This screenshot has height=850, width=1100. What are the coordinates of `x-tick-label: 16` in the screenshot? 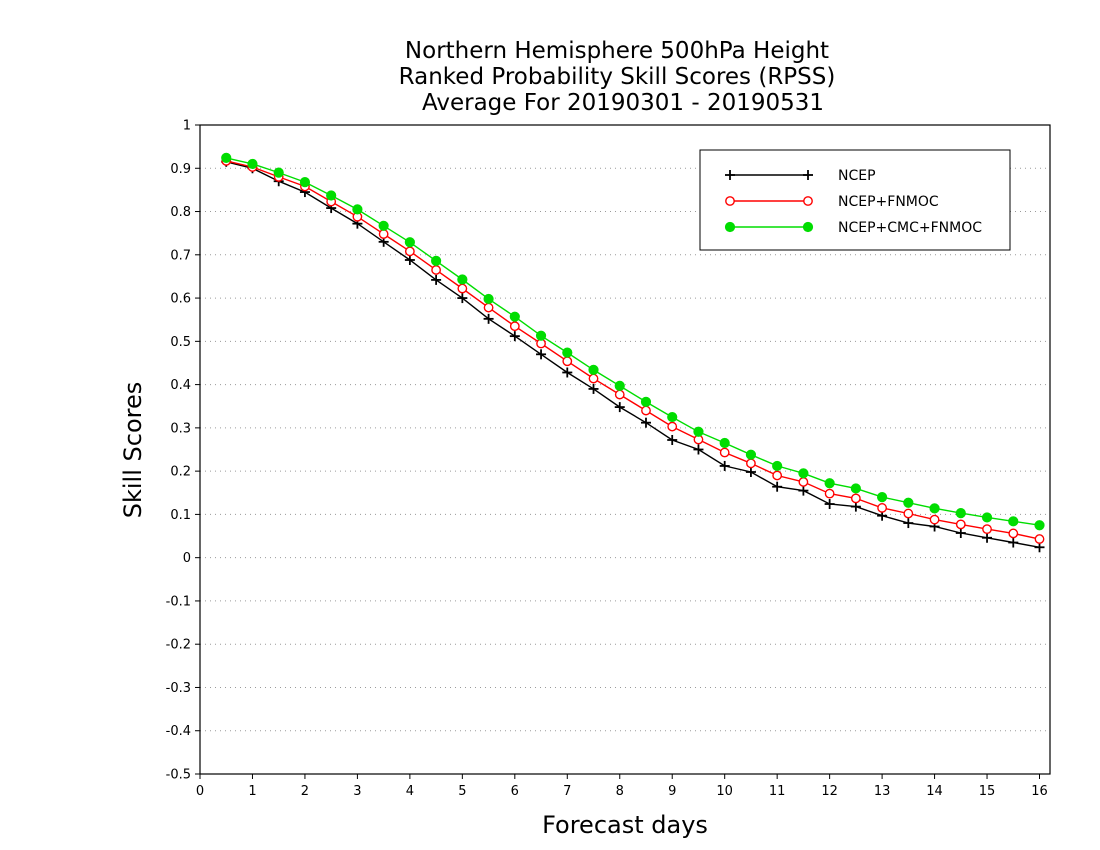 It's located at (1039, 791).